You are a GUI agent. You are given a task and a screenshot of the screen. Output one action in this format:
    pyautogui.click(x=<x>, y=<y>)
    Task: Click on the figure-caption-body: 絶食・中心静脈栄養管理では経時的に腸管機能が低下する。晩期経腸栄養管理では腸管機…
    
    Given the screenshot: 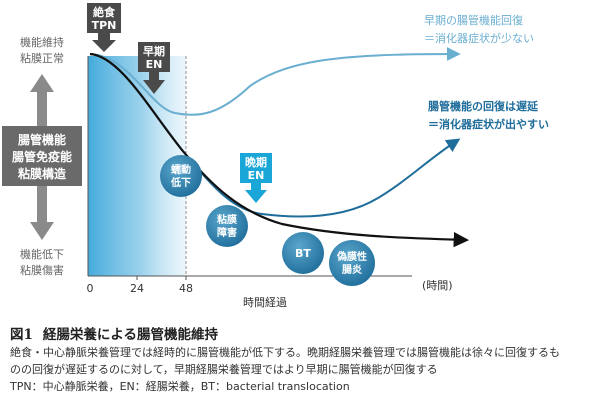 What is the action you would take?
    pyautogui.click(x=299, y=369)
    